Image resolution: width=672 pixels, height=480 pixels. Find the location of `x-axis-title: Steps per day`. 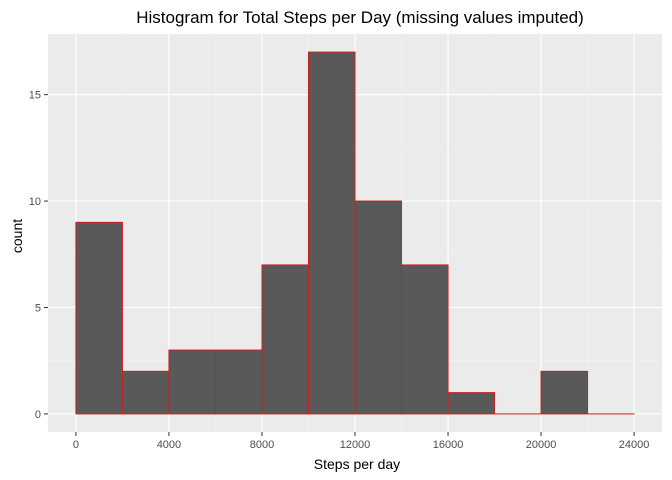

x-axis-title: Steps per day is located at coordinates (357, 464).